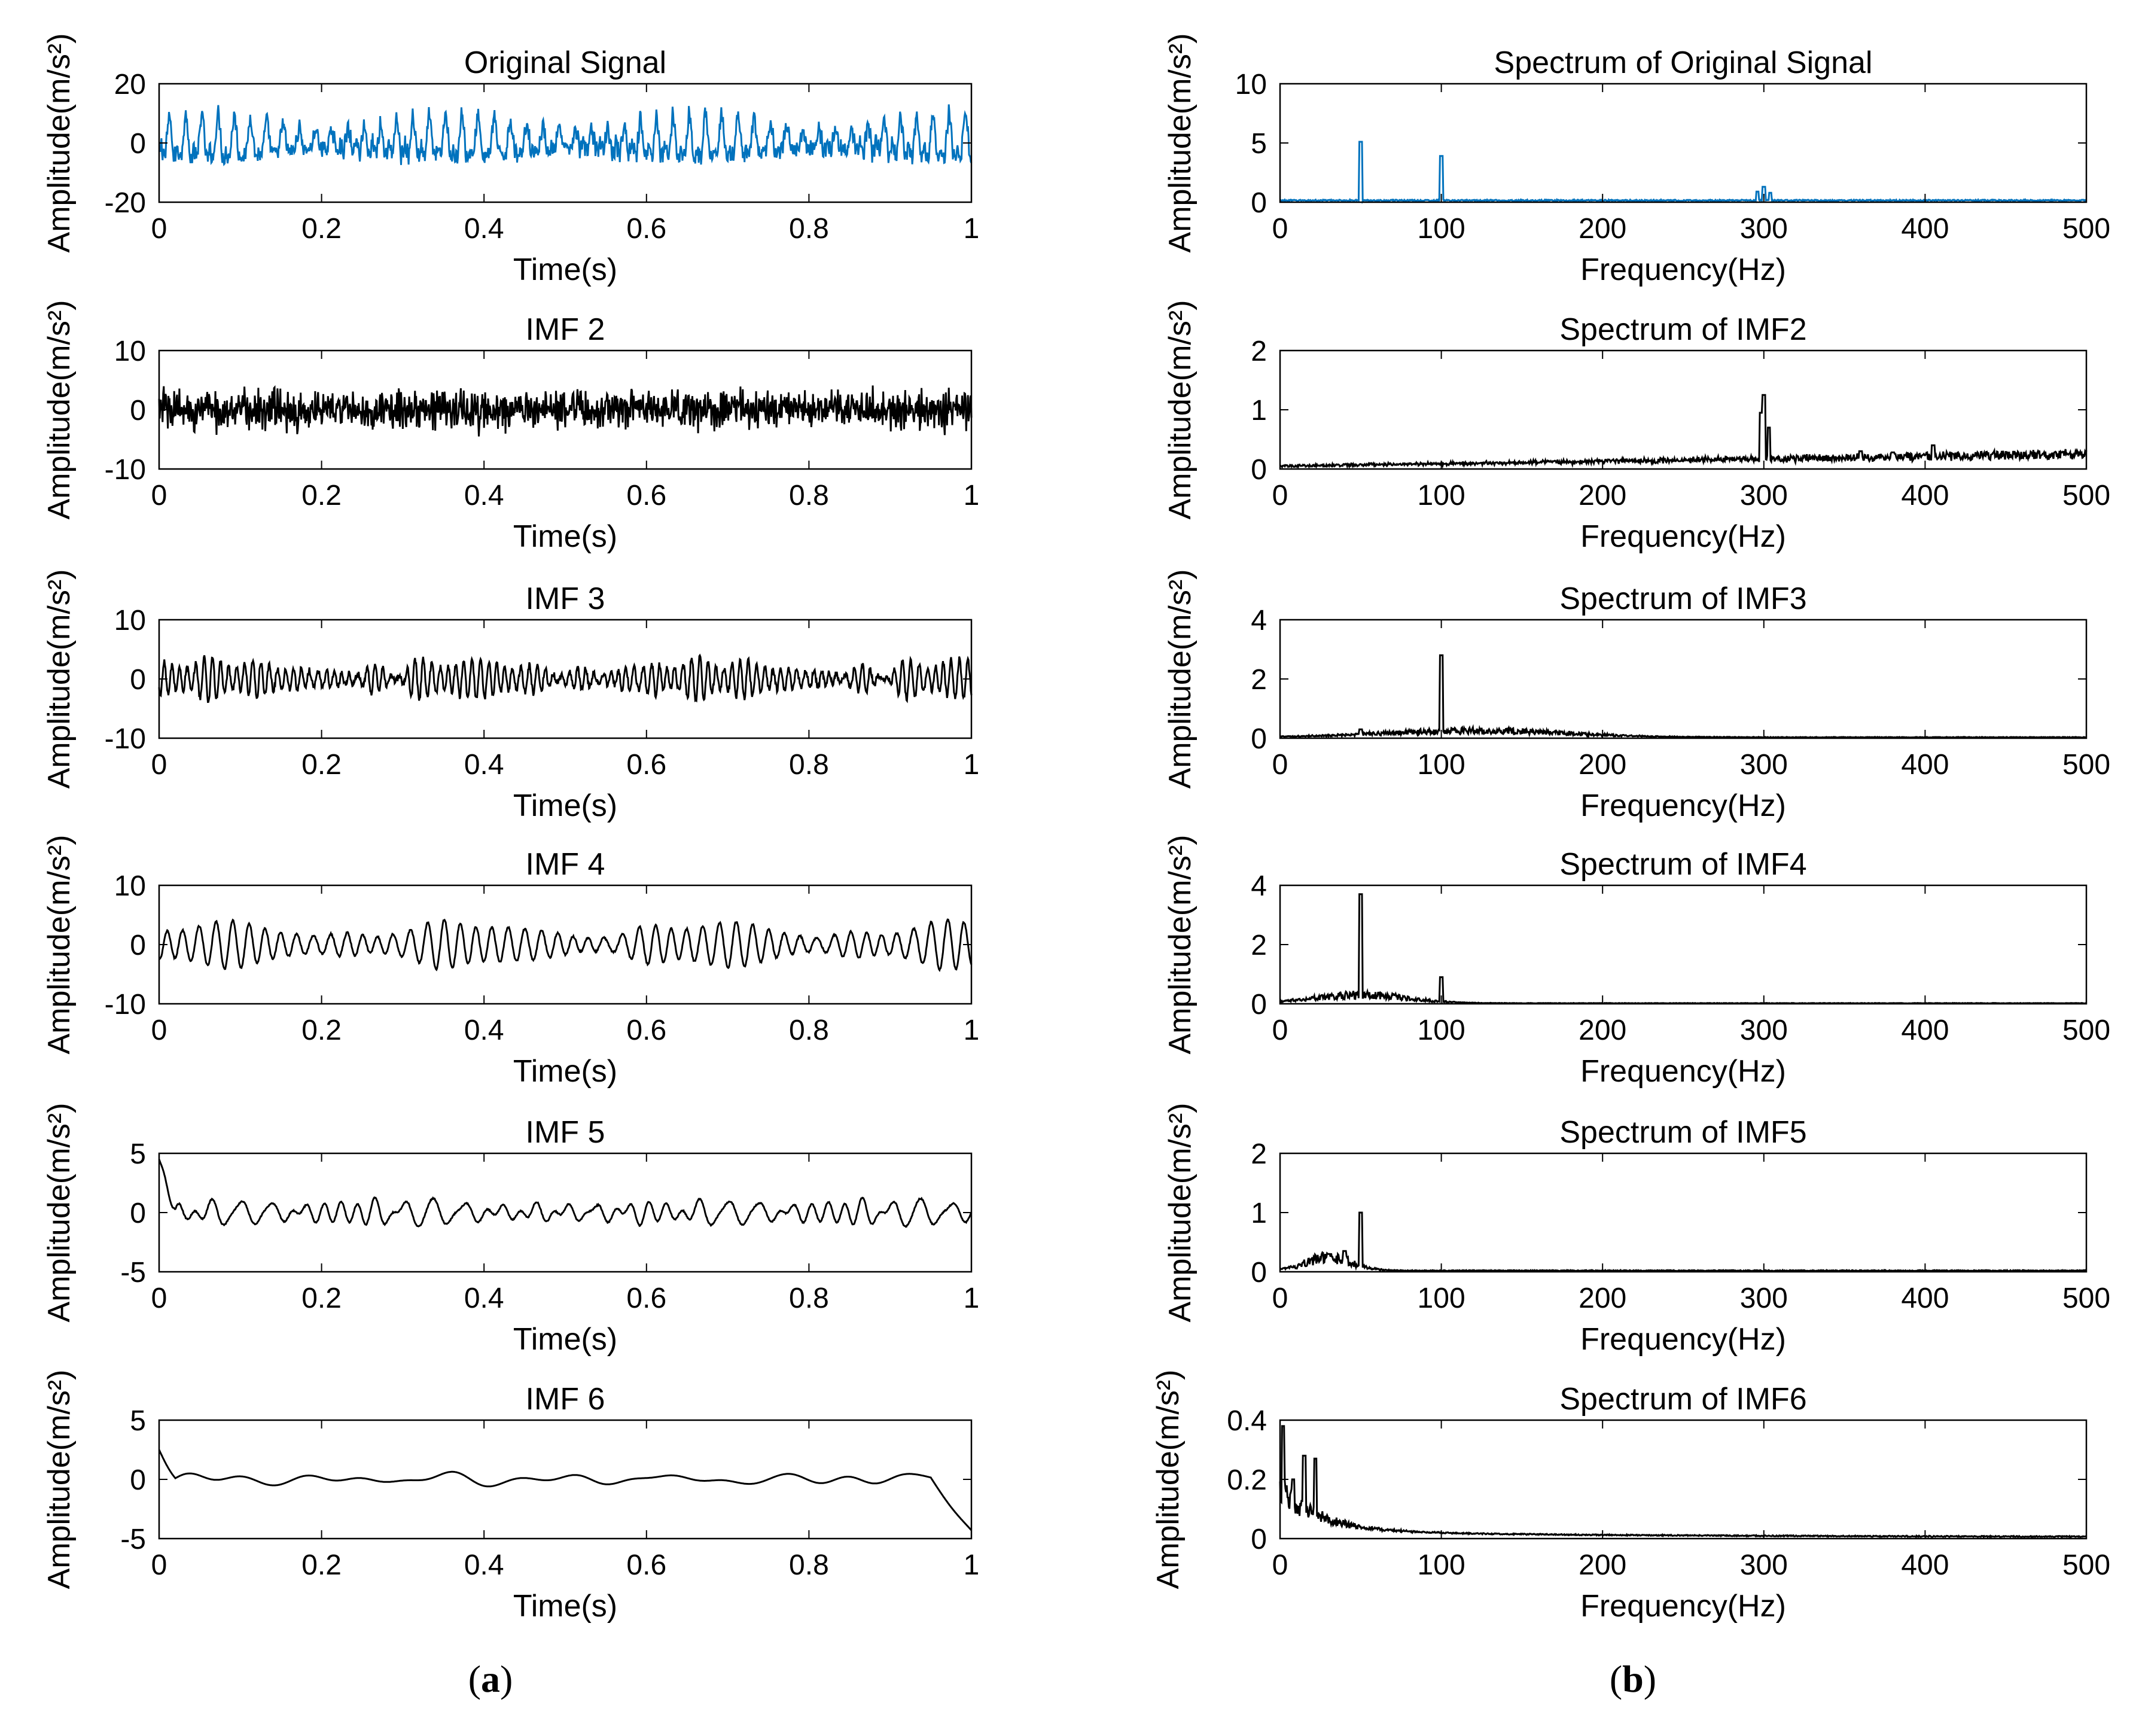  Describe the element at coordinates (565, 329) in the screenshot. I see `subplot-title: IMF 2` at that location.